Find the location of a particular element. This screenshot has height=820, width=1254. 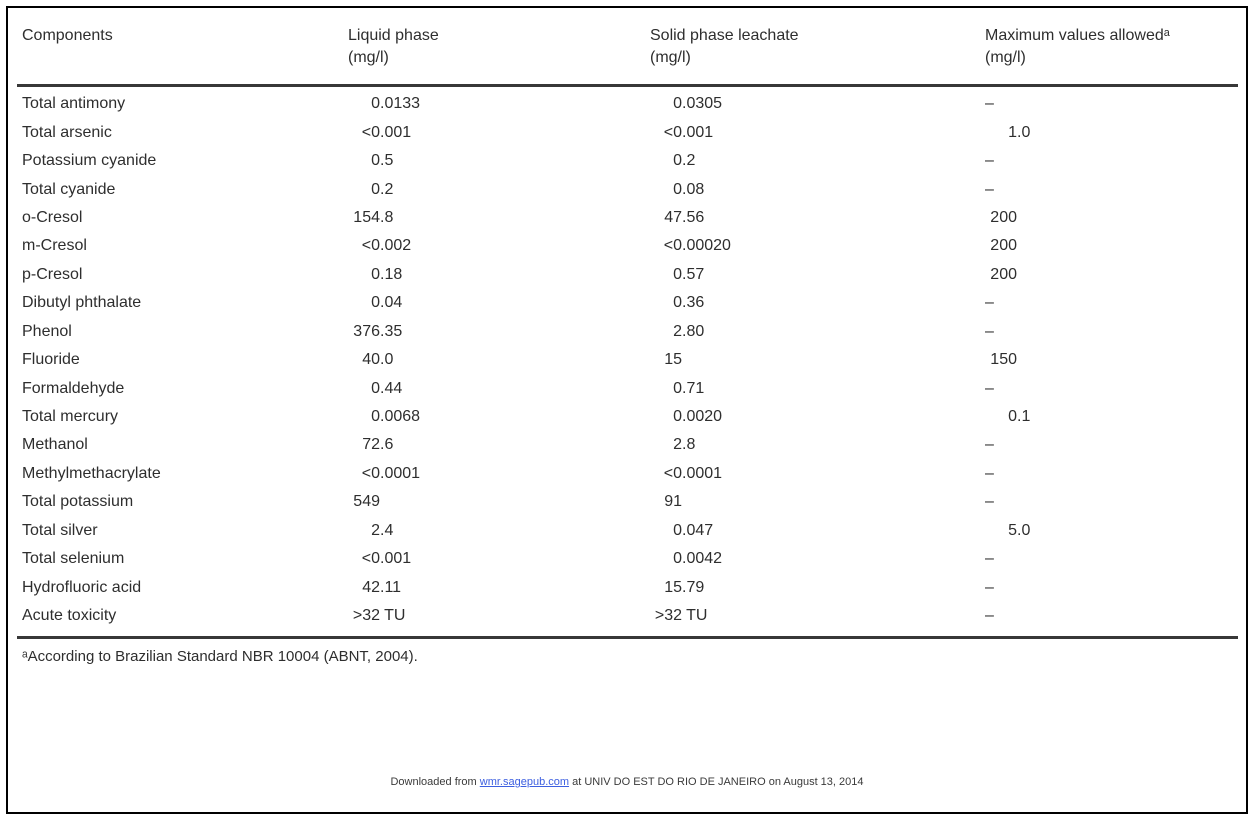

value-integer-part: 15 is located at coordinates (673, 360).